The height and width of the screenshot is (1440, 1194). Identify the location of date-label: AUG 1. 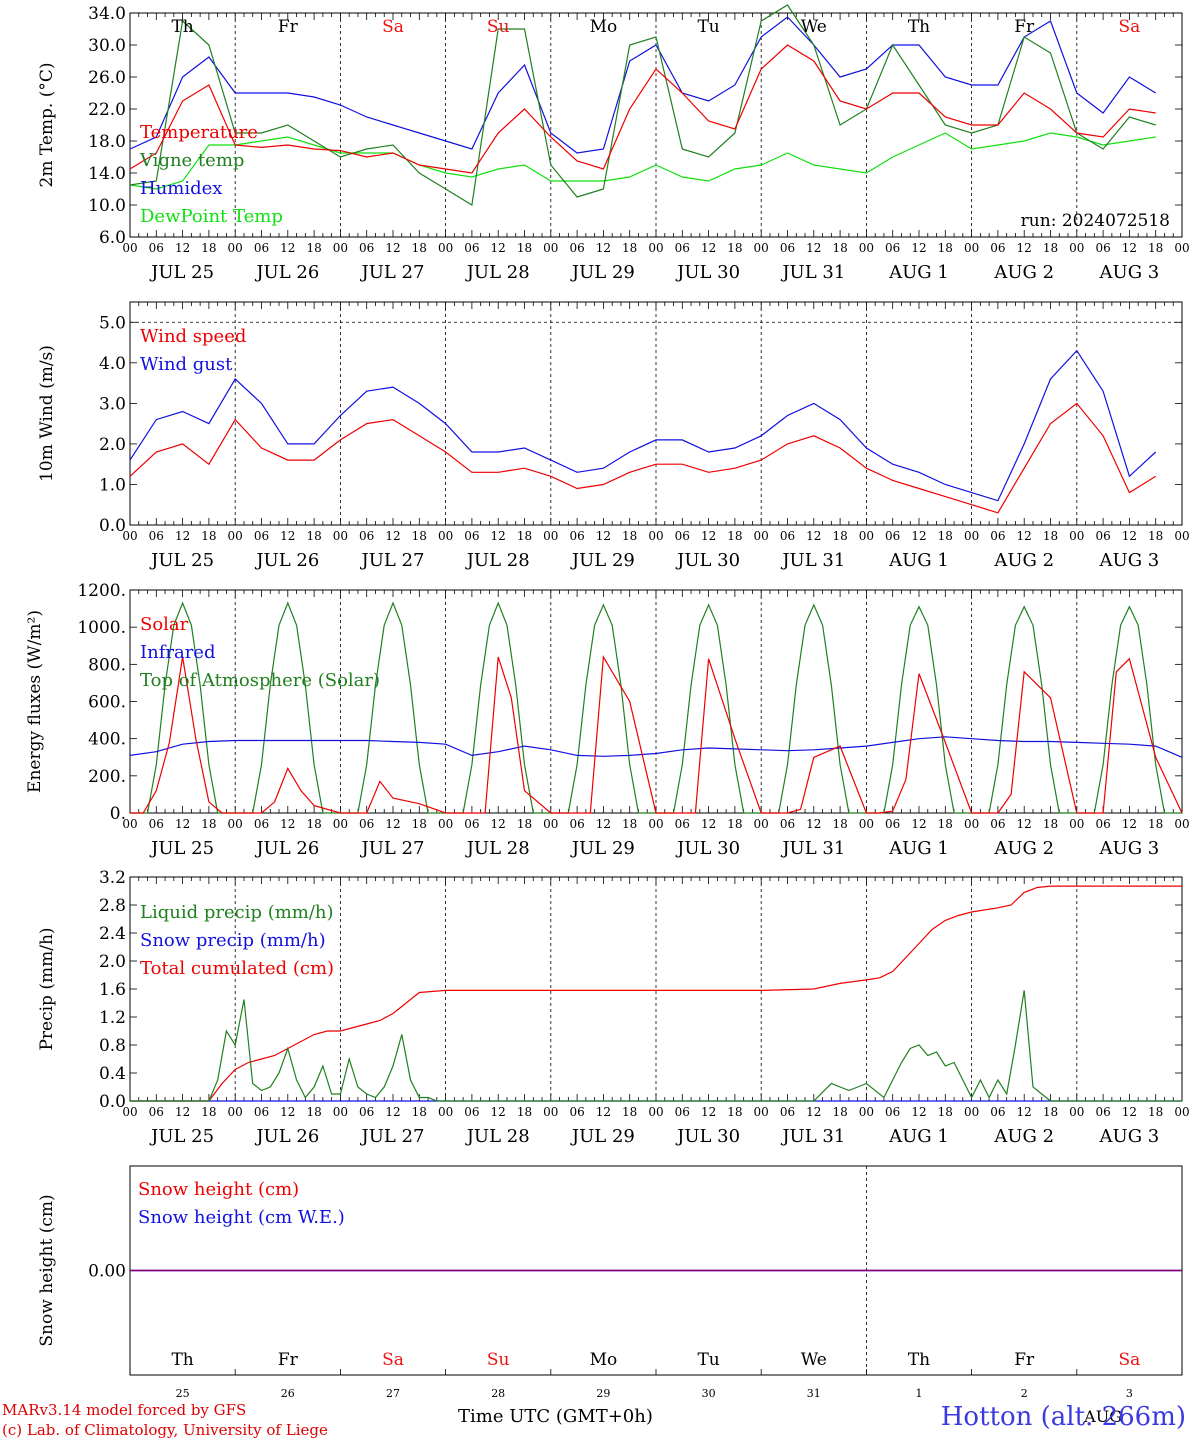
(918, 1136).